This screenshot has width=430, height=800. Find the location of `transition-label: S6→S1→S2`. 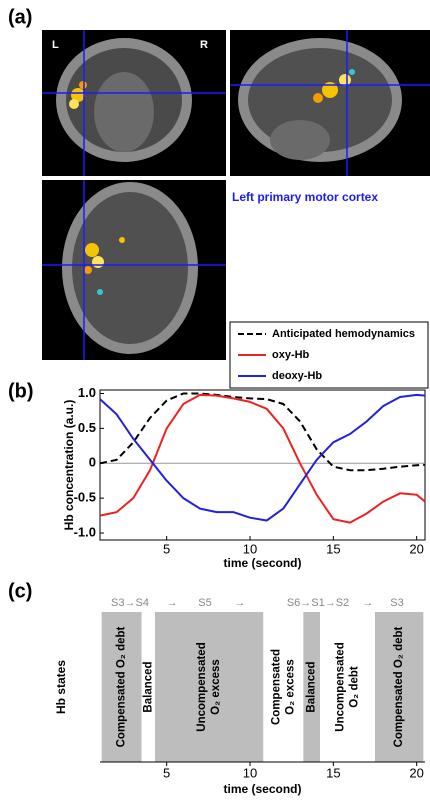

transition-label: S6→S1→S2 is located at coordinates (318, 603).